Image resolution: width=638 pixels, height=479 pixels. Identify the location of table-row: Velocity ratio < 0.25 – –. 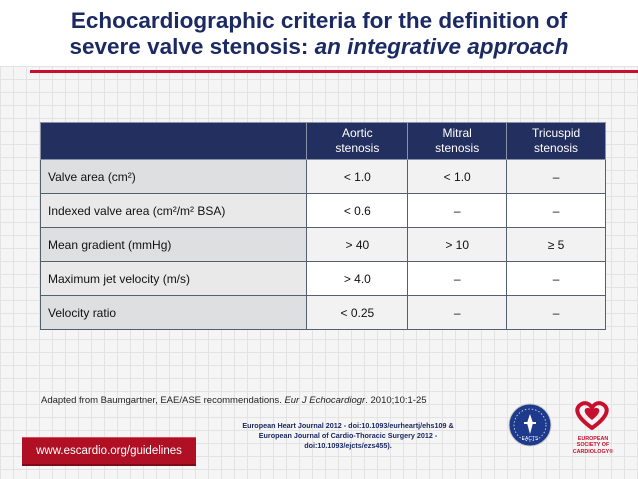
(322, 312).